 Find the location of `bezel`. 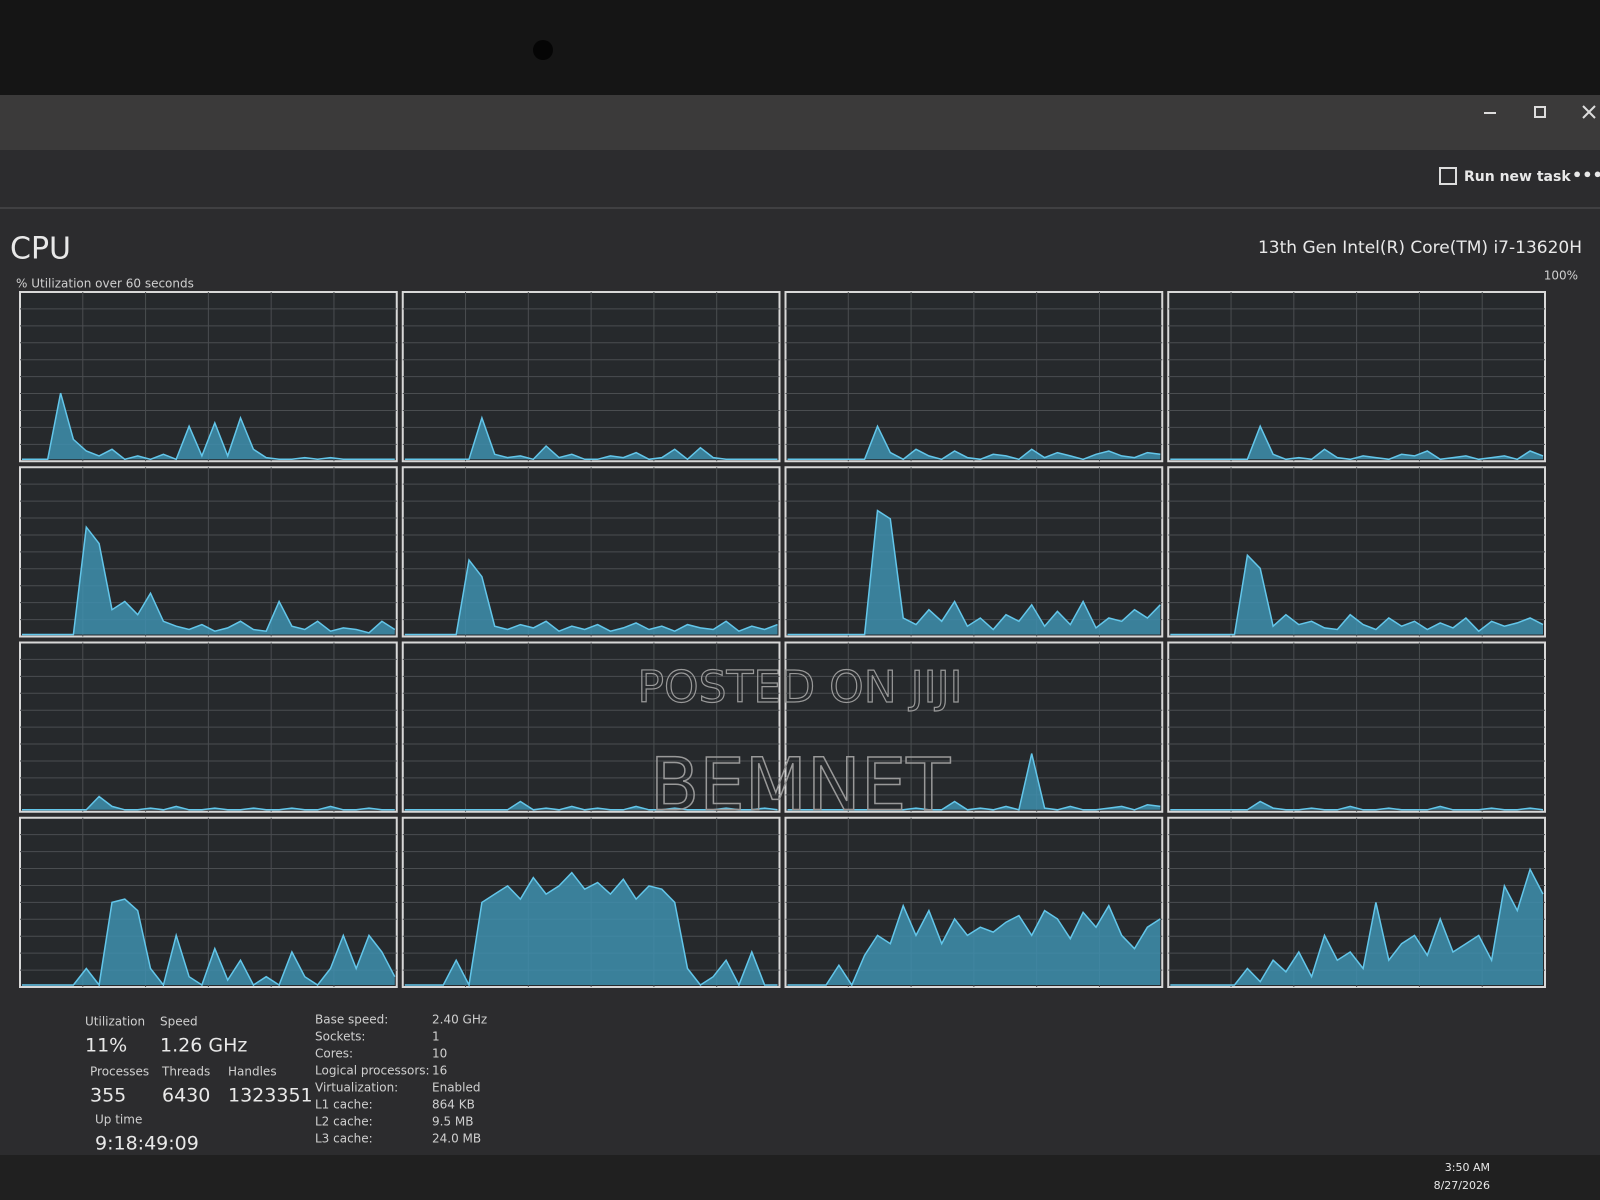

bezel is located at coordinates (800, 47).